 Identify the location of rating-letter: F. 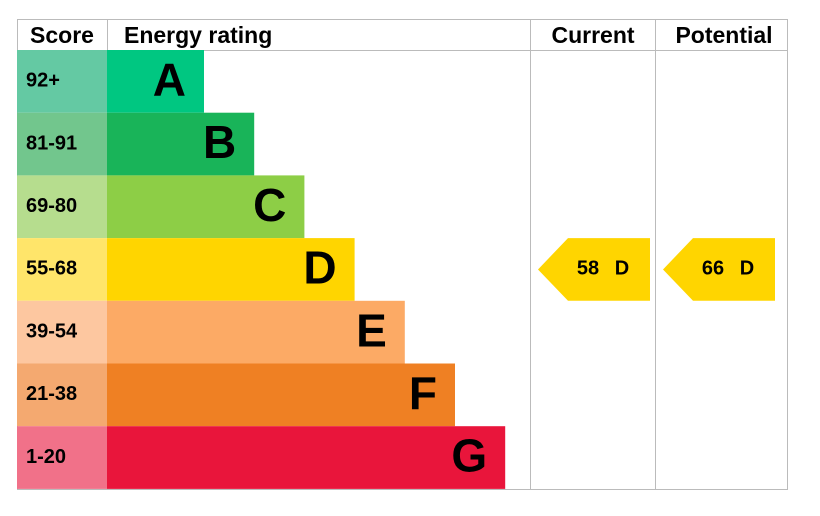
(423, 393).